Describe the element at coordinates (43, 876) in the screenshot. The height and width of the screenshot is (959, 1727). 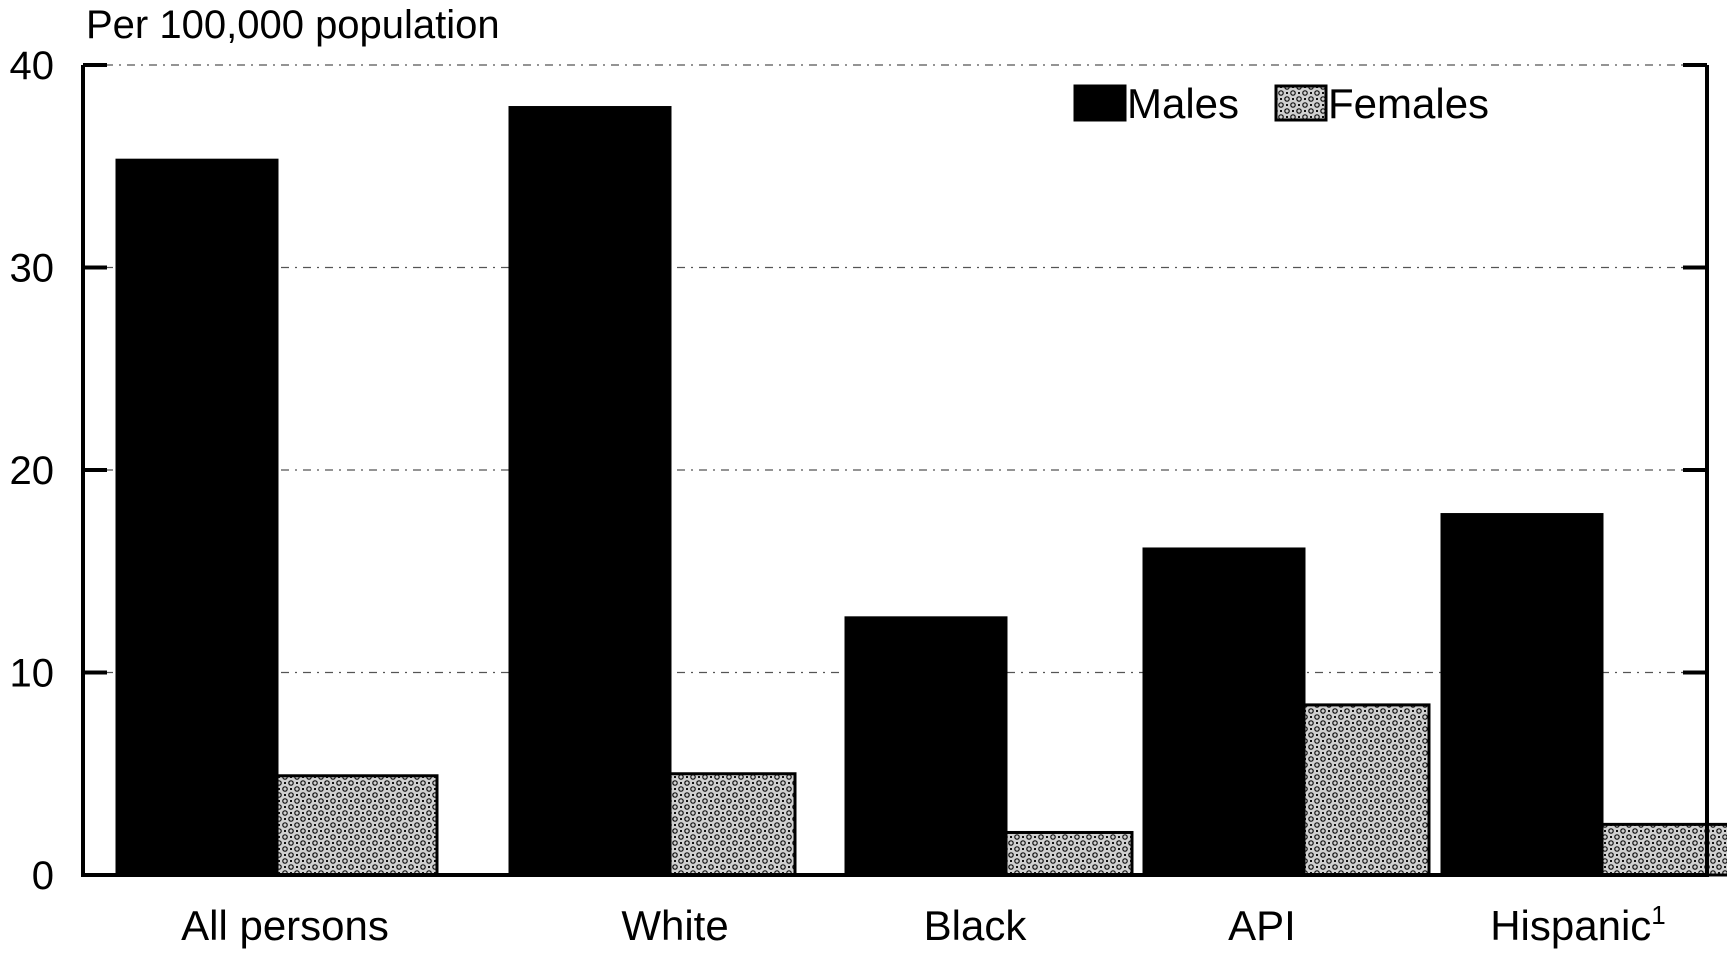
I see `y-tick-label: 0` at that location.